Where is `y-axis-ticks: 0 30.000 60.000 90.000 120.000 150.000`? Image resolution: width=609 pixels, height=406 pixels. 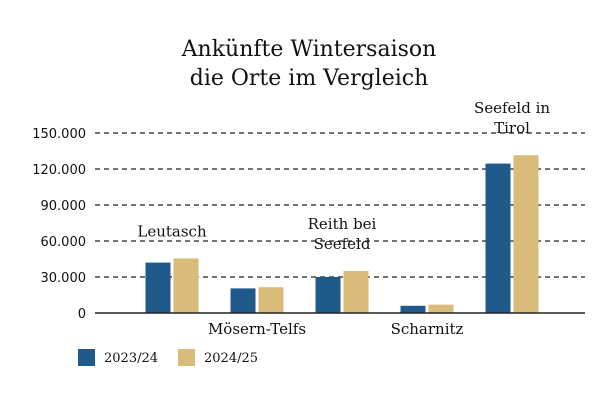
y-axis-ticks: 0 30.000 60.000 90.000 120.000 150.000 is located at coordinates (59, 224).